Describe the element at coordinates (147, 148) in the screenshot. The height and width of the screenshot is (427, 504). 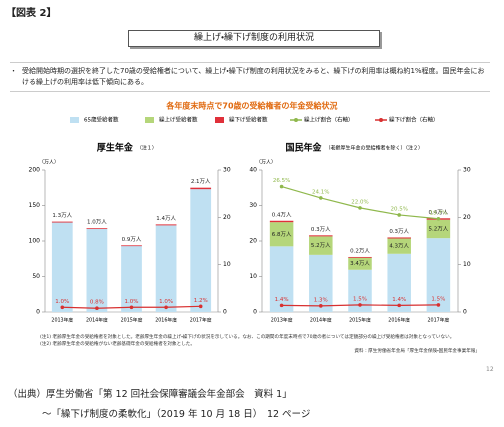
I see `chart-title-note: （注１）` at that location.